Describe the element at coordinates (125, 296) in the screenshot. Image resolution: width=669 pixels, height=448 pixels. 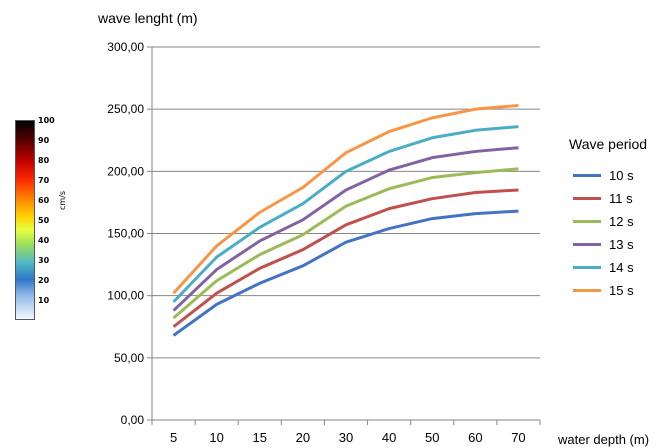
I see `y-tick-label: 100,00` at that location.